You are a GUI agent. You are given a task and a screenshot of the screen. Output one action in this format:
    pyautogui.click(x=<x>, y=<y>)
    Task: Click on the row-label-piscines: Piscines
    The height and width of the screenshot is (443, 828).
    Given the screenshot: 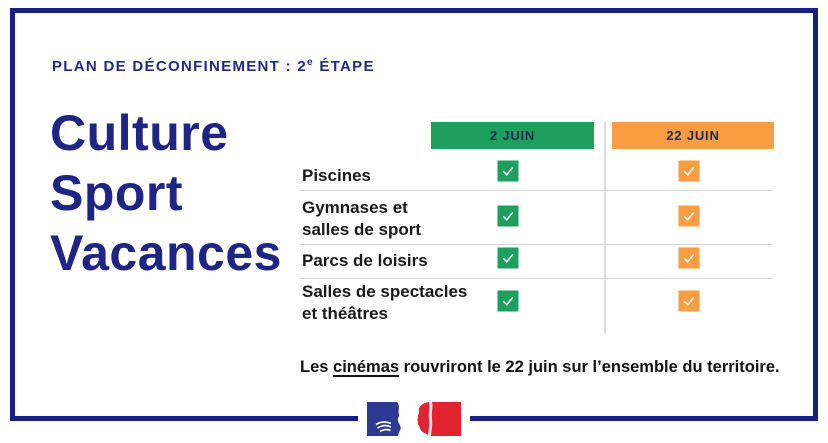 What is the action you would take?
    pyautogui.click(x=336, y=176)
    